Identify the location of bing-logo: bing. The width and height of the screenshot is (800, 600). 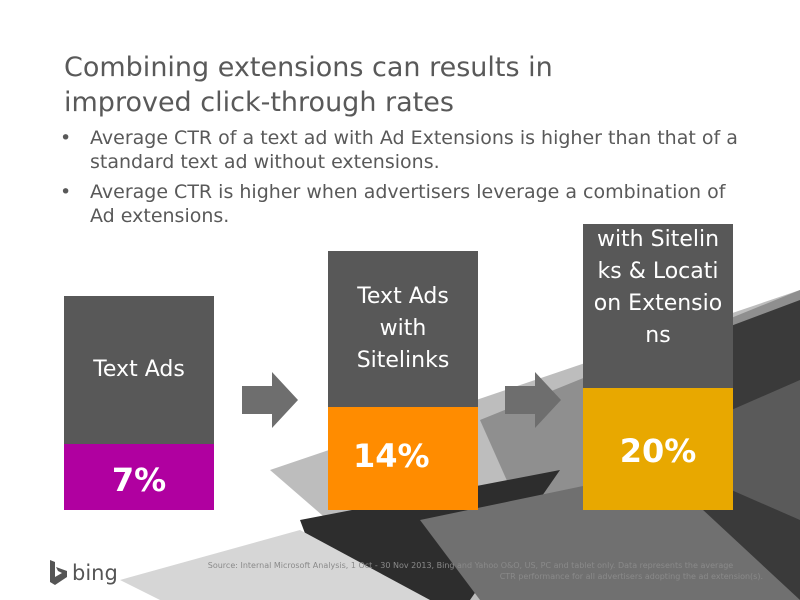
(83, 573).